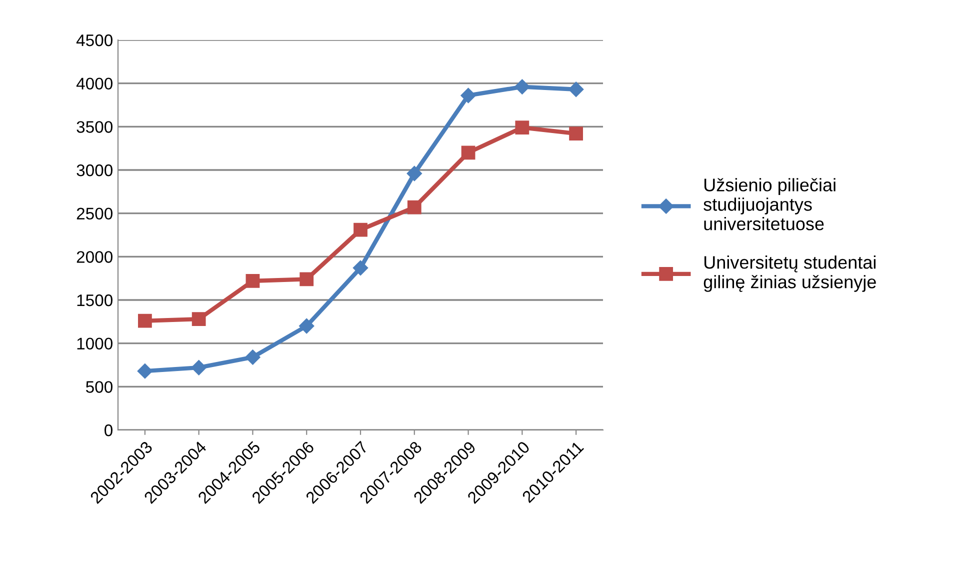 Image resolution: width=964 pixels, height=584 pixels. I want to click on y-tick-label: 2500, so click(94, 214).